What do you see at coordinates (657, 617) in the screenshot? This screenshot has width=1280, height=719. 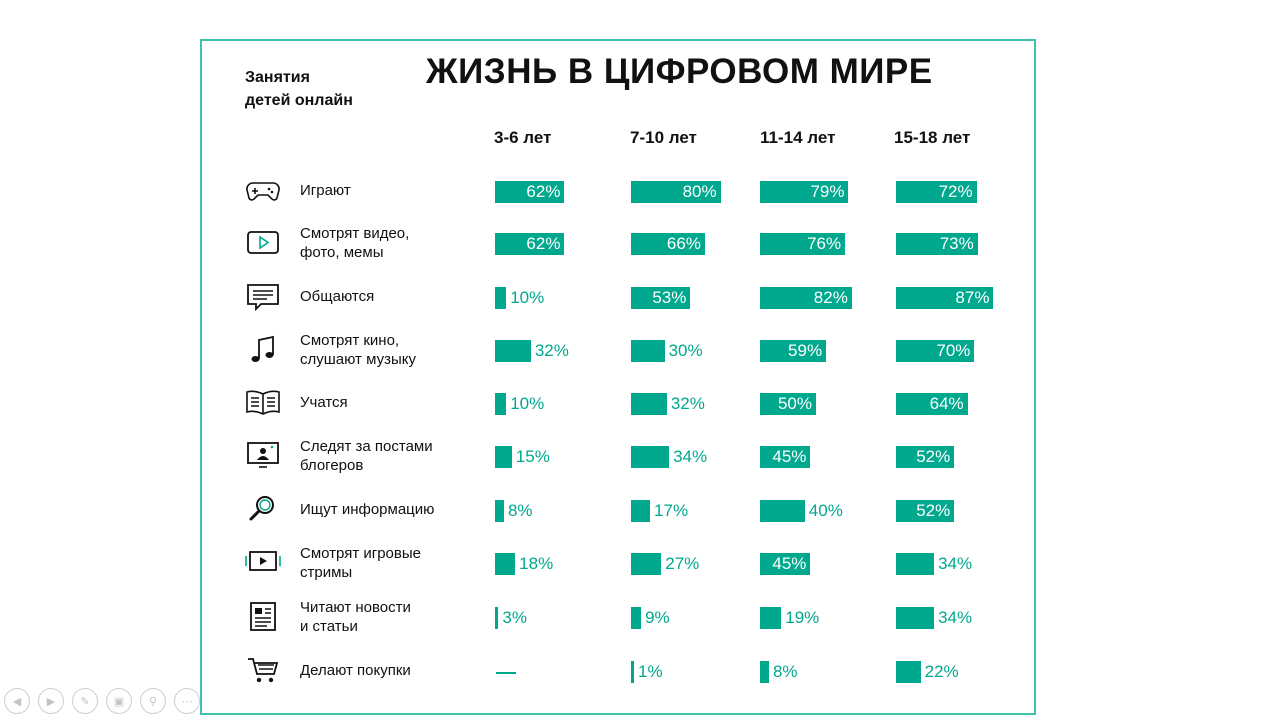 I see `value-label: 9%` at bounding box center [657, 617].